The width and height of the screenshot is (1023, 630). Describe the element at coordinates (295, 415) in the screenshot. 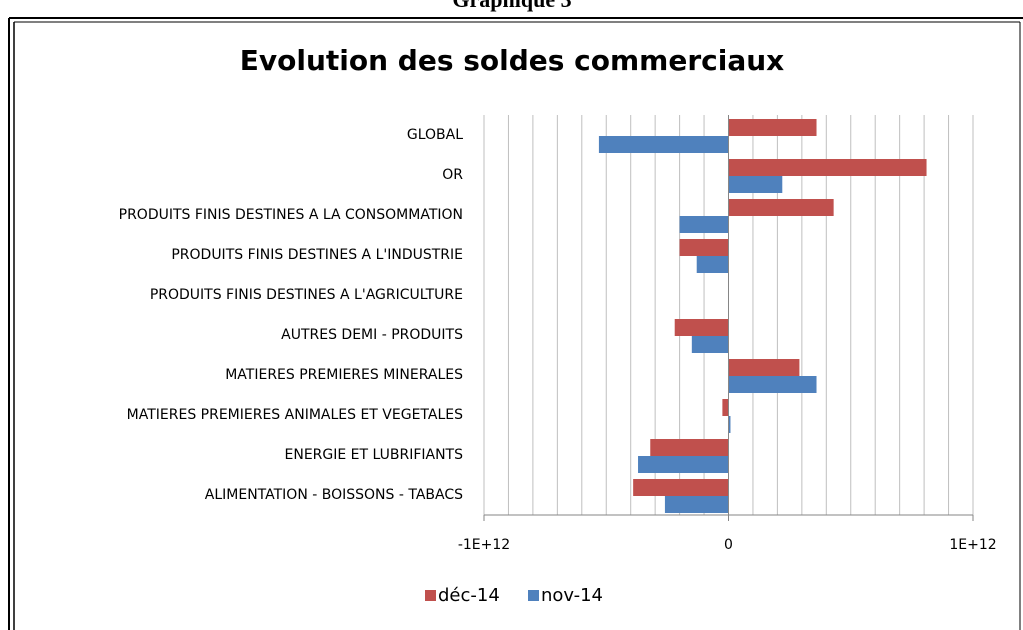

I see `y-tick-label: MATIERES PREMIERES ANIMALES ET VEGETALES` at that location.